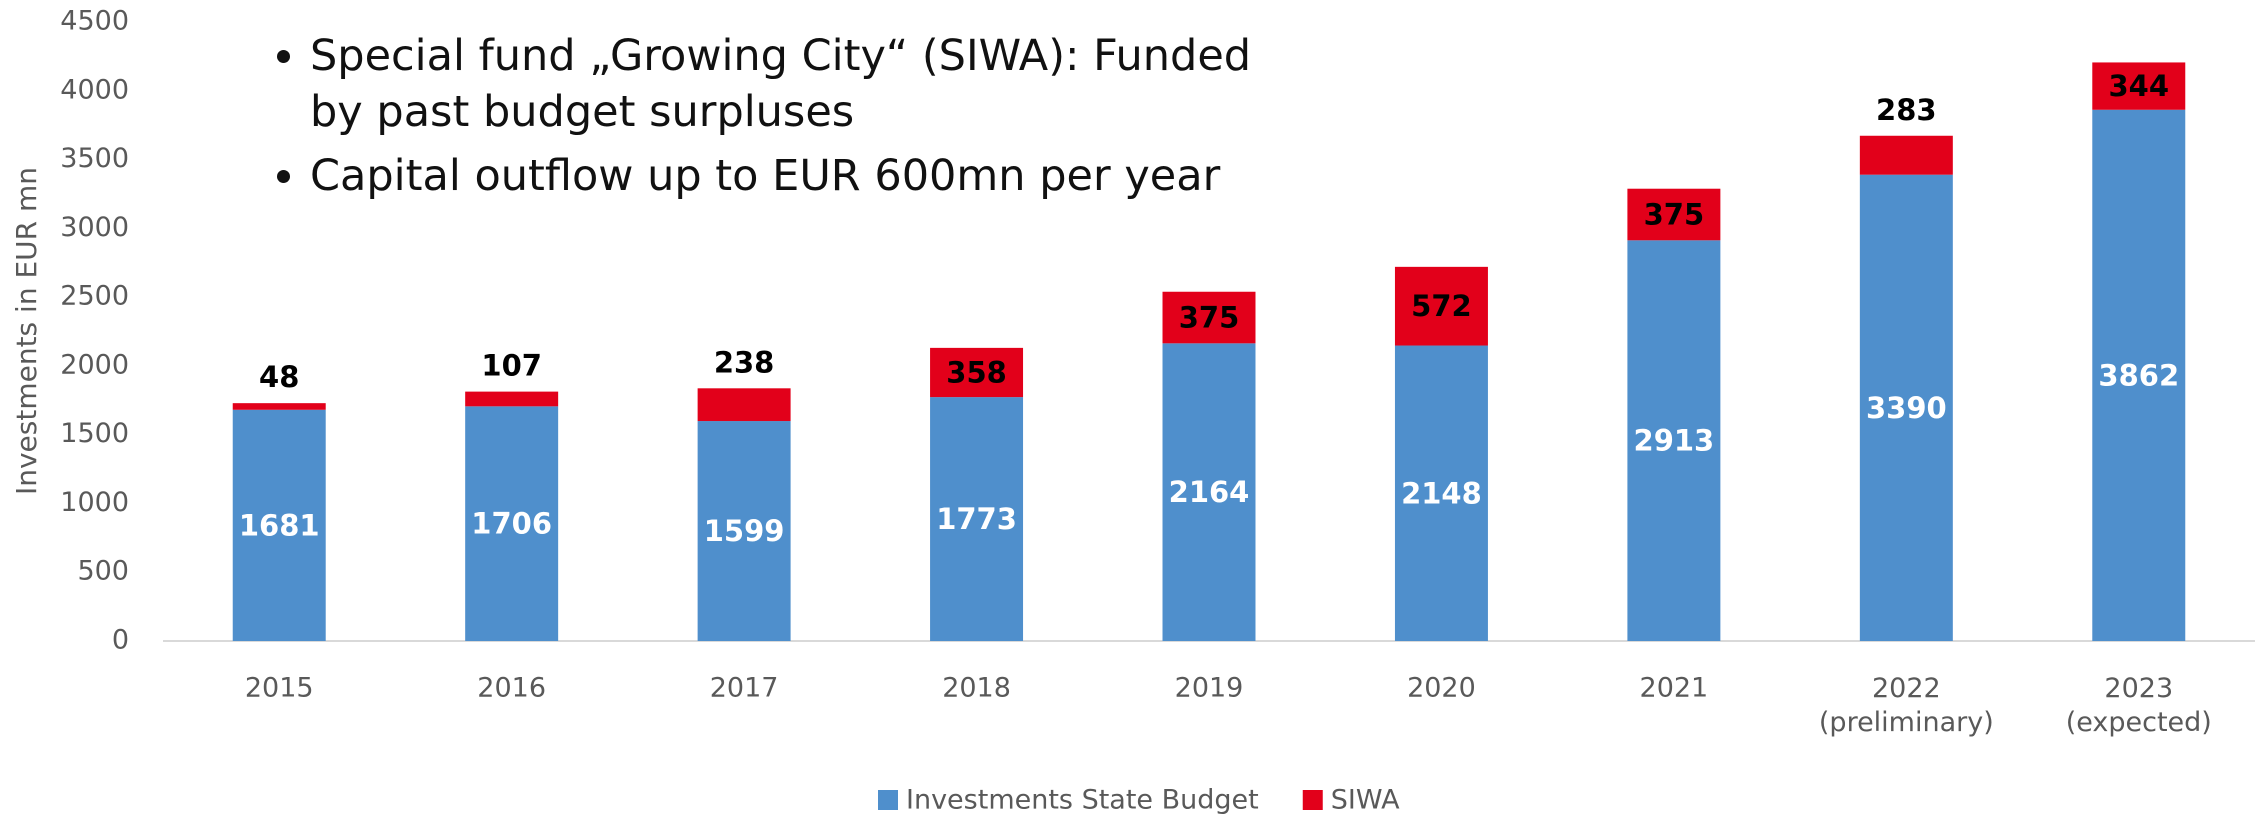  What do you see at coordinates (1365, 800) in the screenshot?
I see `legend-label: SIWA` at bounding box center [1365, 800].